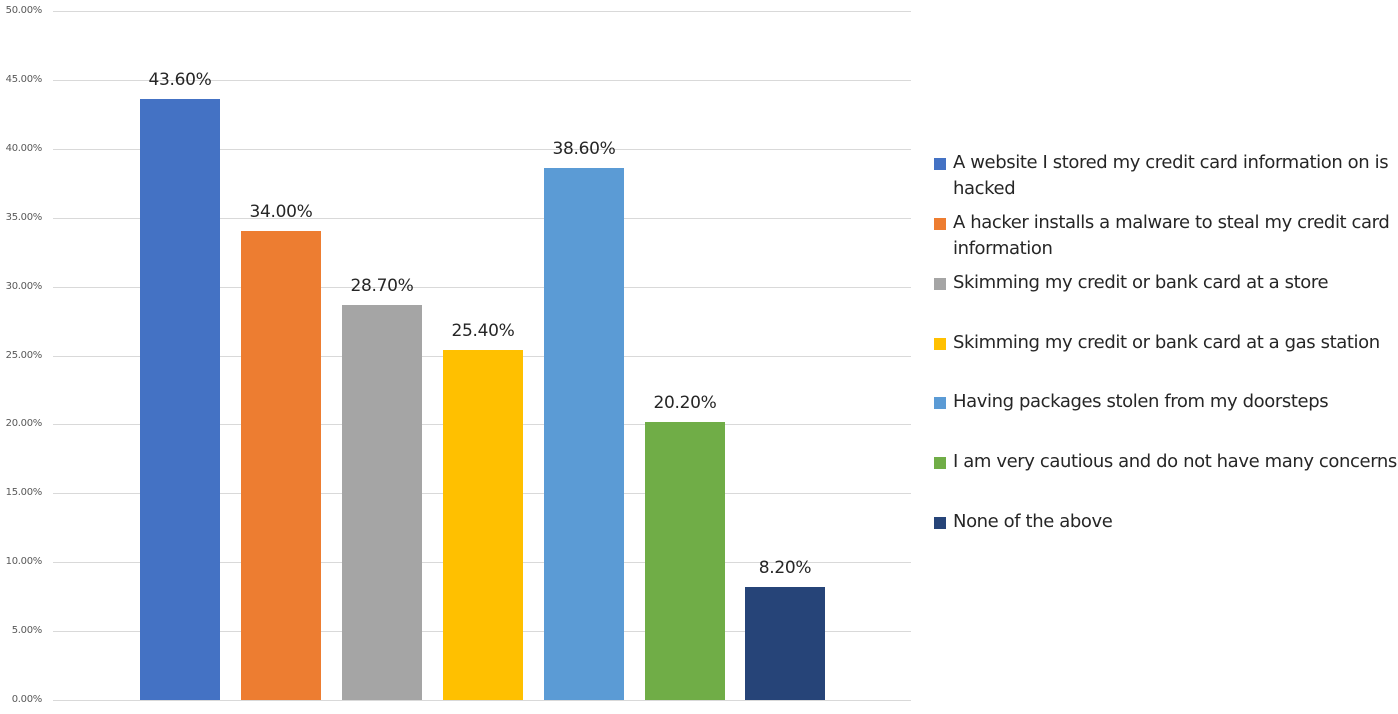 Image resolution: width=1398 pixels, height=714 pixels. I want to click on data-label: 28.70%, so click(382, 286).